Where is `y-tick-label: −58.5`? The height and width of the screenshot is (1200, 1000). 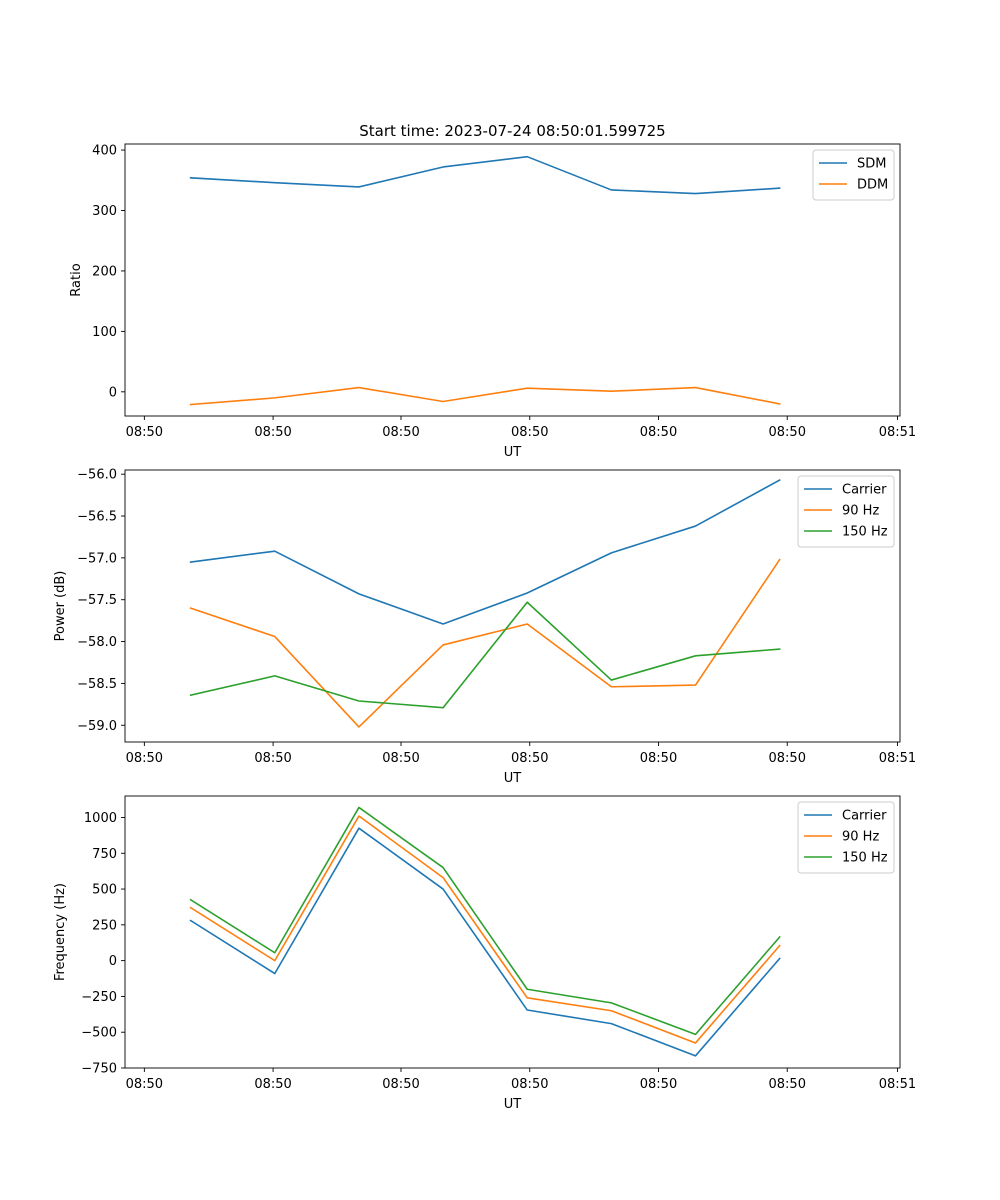
y-tick-label: −58.5 is located at coordinates (97, 684).